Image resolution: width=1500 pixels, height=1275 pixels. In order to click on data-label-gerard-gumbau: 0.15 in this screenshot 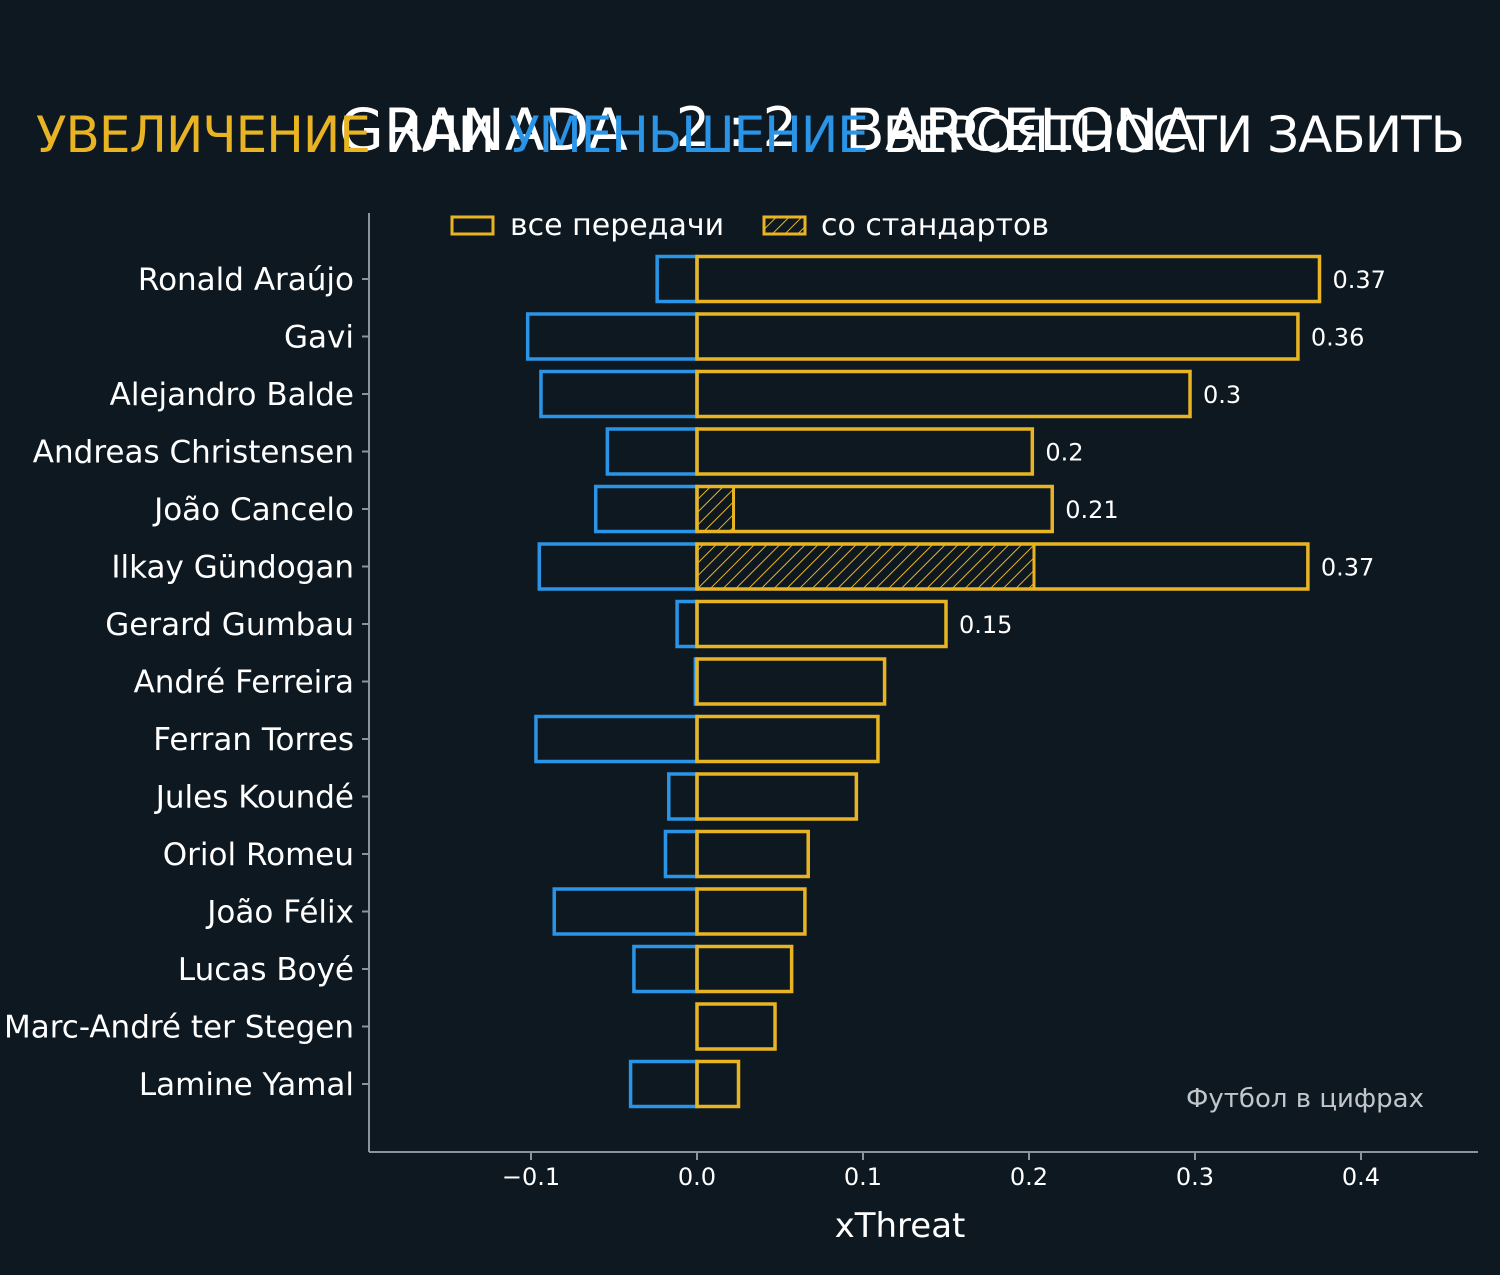, I will do `click(985, 625)`.